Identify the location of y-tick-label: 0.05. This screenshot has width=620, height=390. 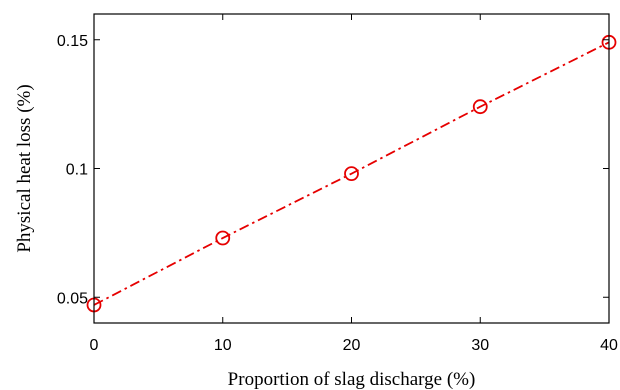
(72, 298).